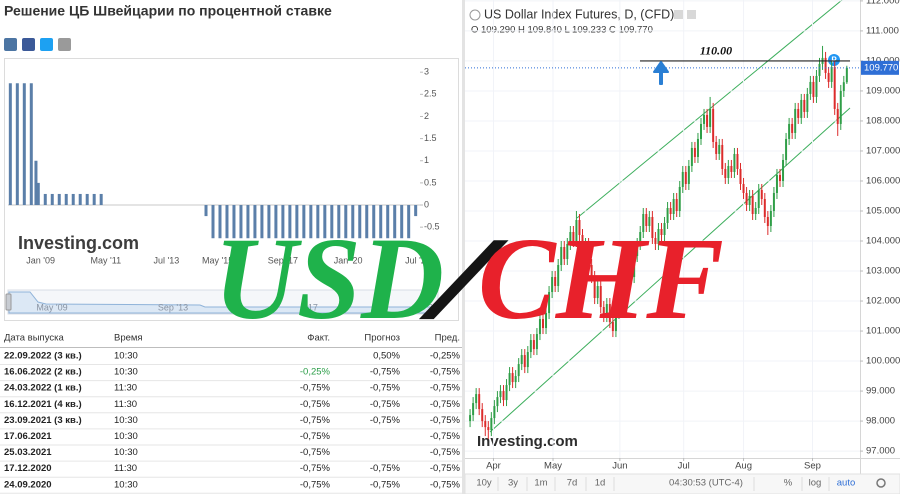 Image resolution: width=900 pixels, height=494 pixels. What do you see at coordinates (426, 160) in the screenshot?
I see `y-tick-label: 1` at bounding box center [426, 160].